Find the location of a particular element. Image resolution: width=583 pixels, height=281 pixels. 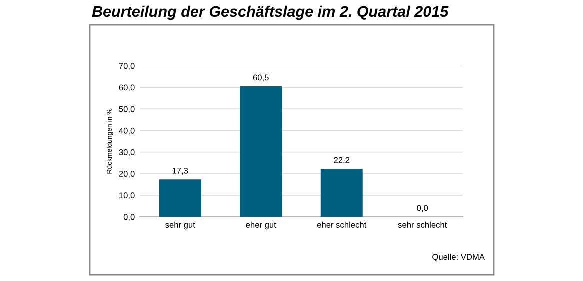

data-label: 22,2 is located at coordinates (342, 160).